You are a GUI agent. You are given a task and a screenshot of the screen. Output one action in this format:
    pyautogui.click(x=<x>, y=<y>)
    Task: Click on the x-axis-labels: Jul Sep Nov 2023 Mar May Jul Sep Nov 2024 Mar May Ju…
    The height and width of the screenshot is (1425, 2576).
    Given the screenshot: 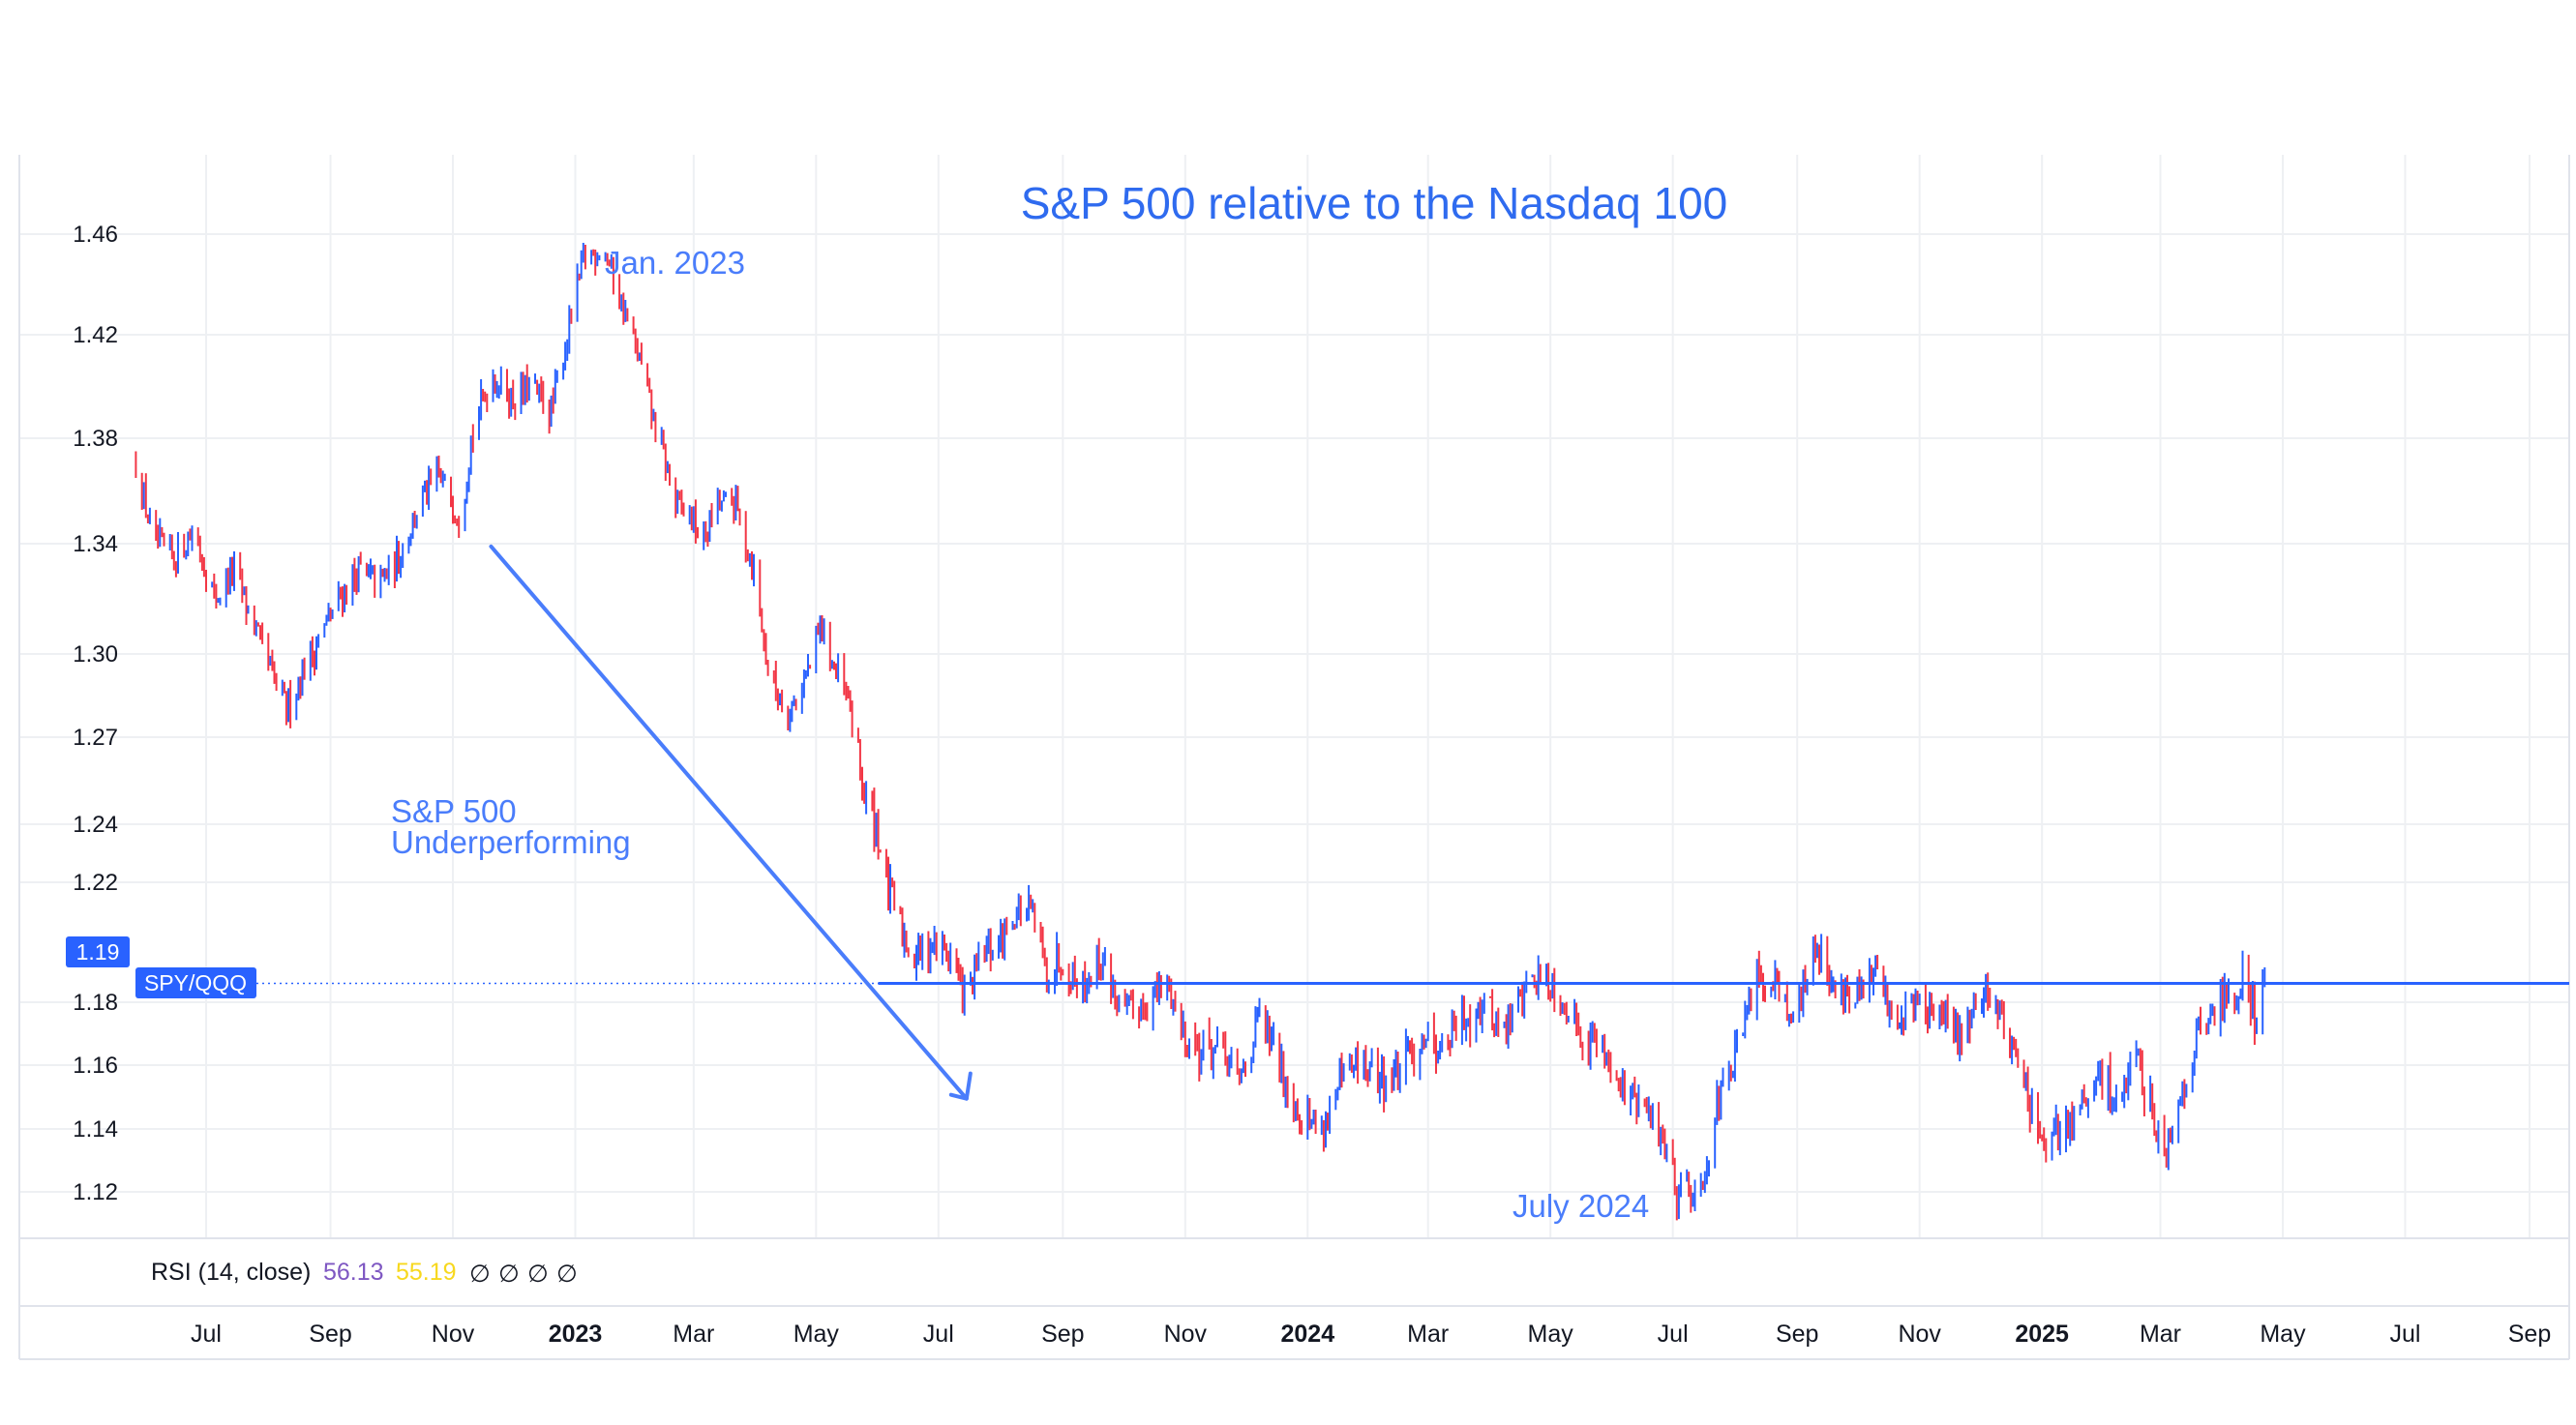 What is the action you would take?
    pyautogui.click(x=1371, y=1335)
    